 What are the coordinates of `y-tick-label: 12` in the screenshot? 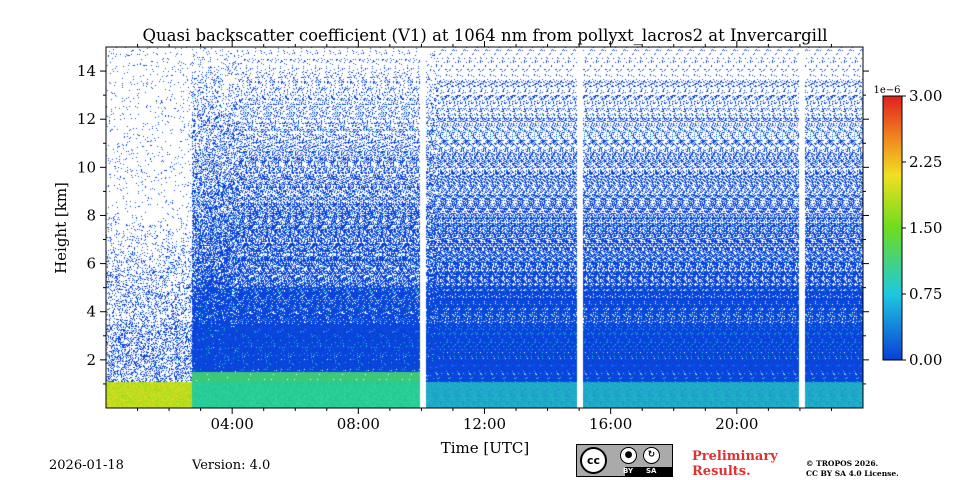 It's located at (86, 119).